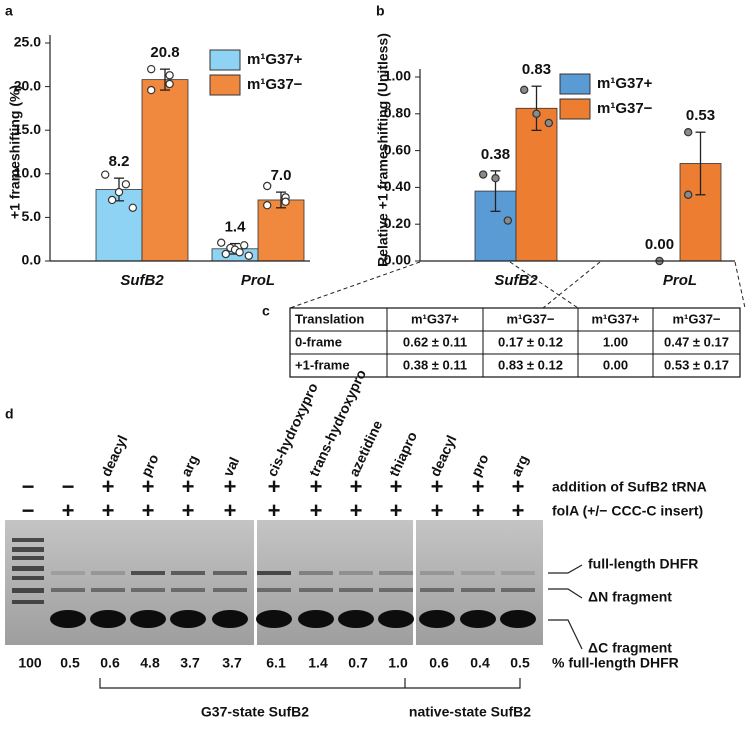 This screenshot has width=749, height=746. I want to click on table-cell: 0.38 ± 0.11, so click(435, 364).